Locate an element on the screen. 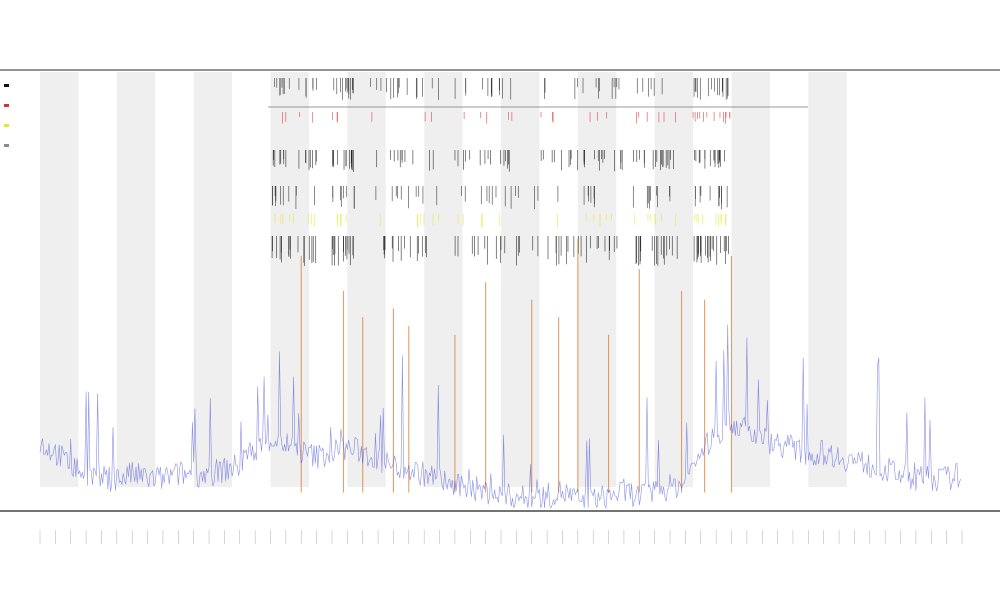 Image resolution: width=1000 pixels, height=600 pixels. legend is located at coordinates (6, 115).